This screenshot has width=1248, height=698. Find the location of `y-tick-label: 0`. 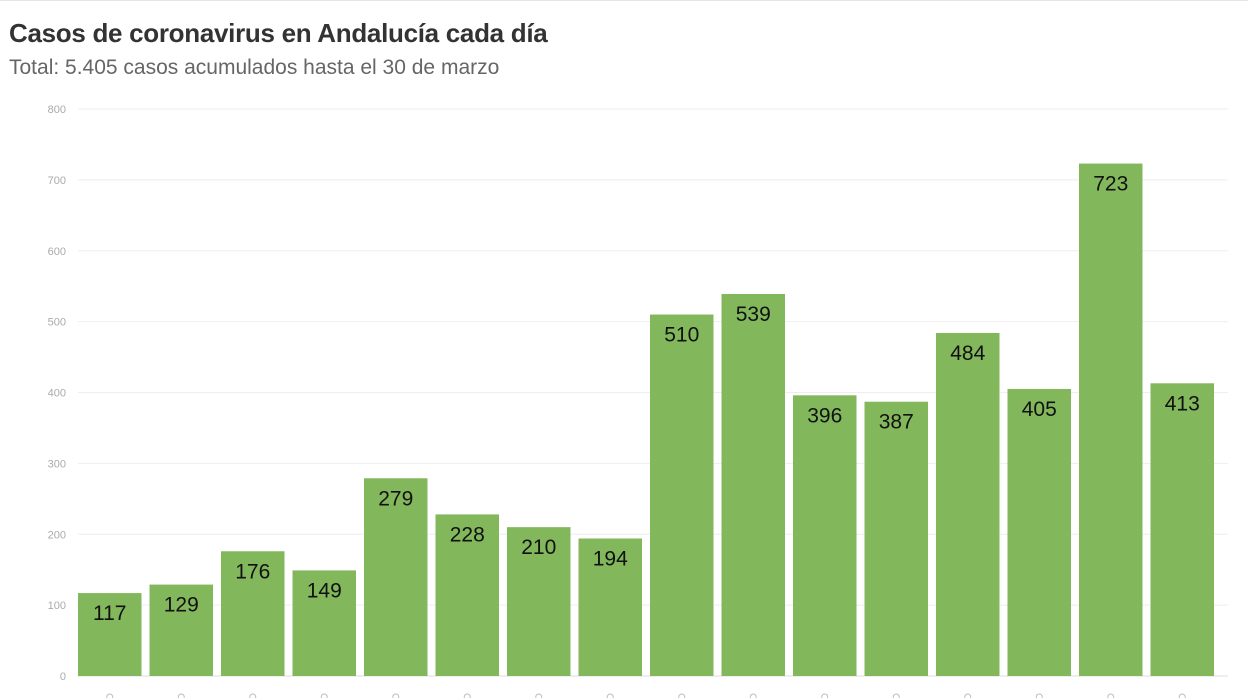

y-tick-label: 0 is located at coordinates (63, 677).